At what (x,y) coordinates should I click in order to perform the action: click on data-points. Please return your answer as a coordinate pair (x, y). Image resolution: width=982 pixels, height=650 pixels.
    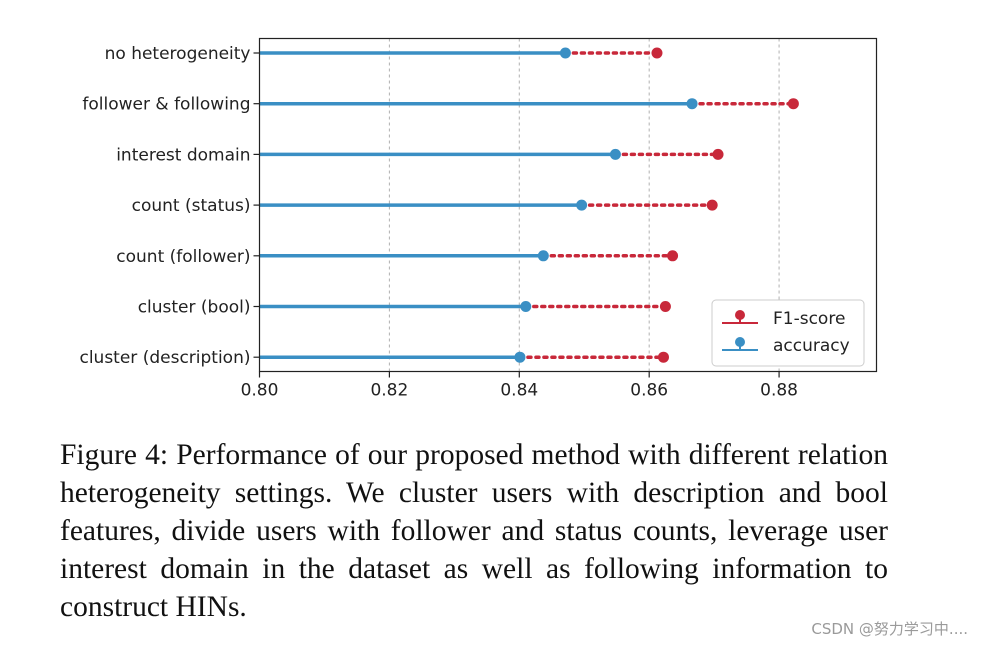
    Looking at the image, I should click on (656, 205).